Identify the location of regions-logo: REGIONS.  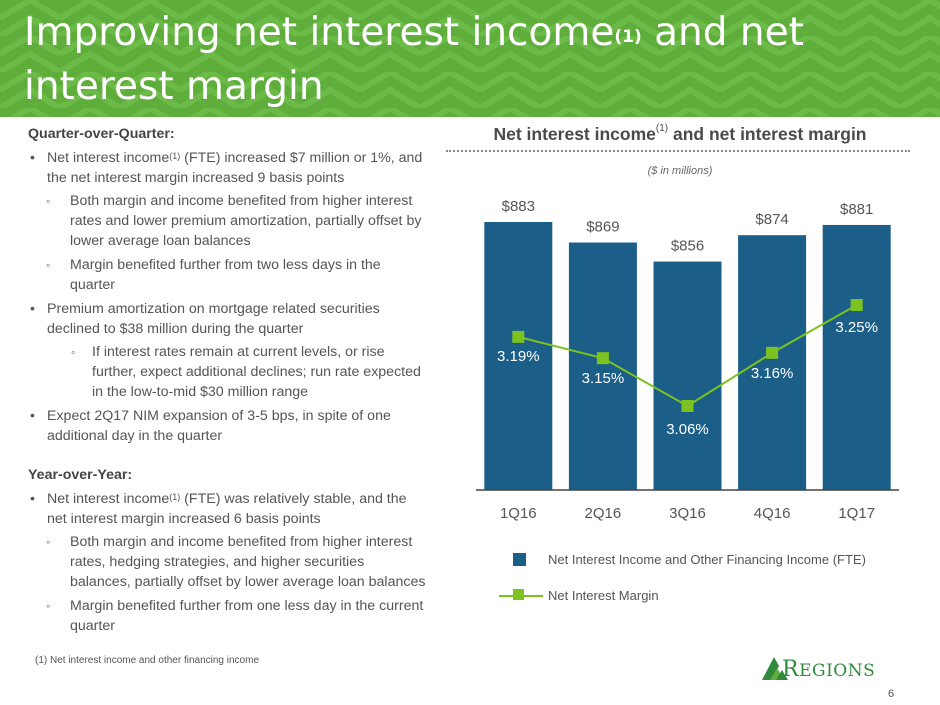
(829, 669).